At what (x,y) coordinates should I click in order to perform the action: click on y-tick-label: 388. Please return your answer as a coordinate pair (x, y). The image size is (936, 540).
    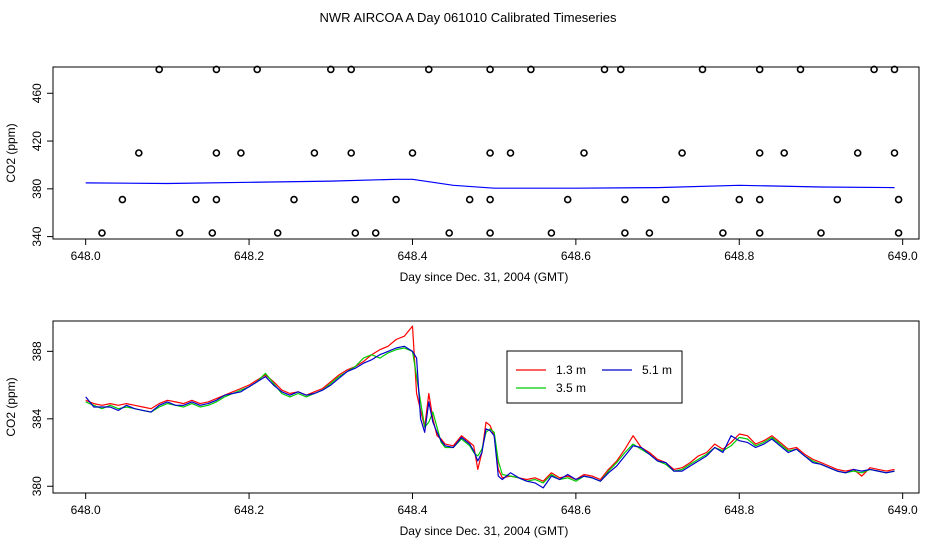
    Looking at the image, I should click on (37, 351).